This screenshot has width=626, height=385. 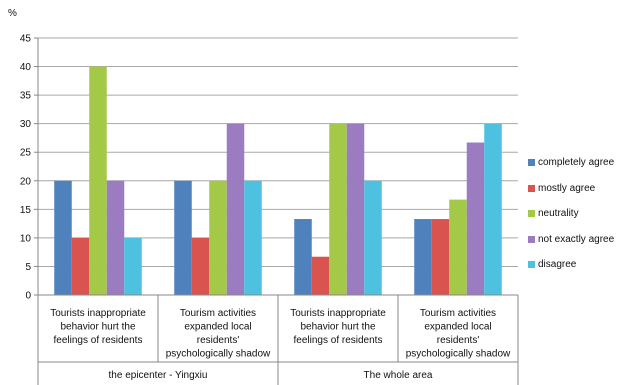 I want to click on y-tick-label: 15, so click(x=26, y=210).